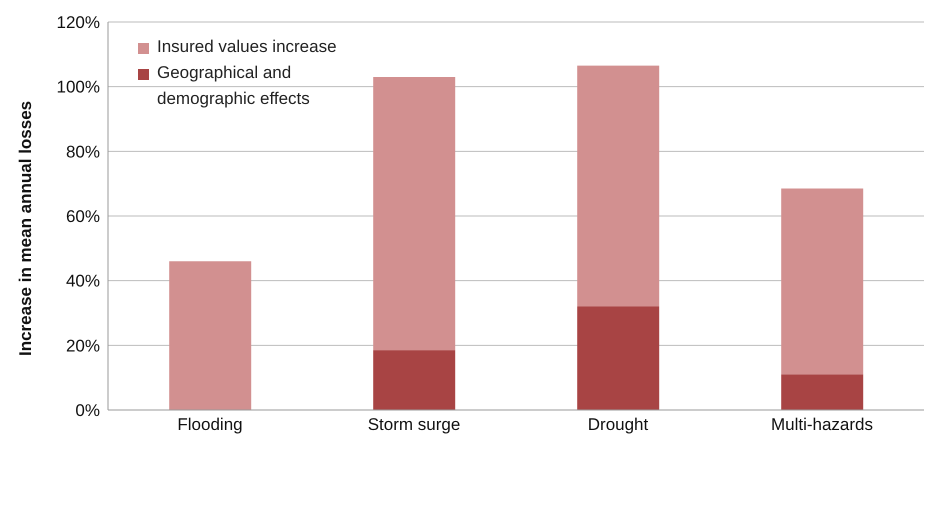  Describe the element at coordinates (822, 424) in the screenshot. I see `x-tick-label: Multi-hazards` at that location.